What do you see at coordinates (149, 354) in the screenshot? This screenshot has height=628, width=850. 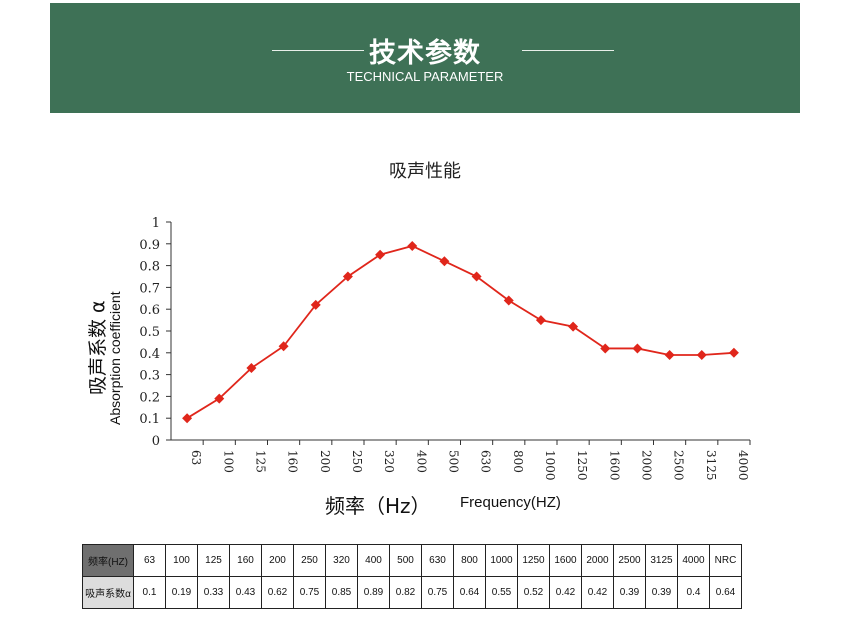 I see `y-tick-label: 0.4` at bounding box center [149, 354].